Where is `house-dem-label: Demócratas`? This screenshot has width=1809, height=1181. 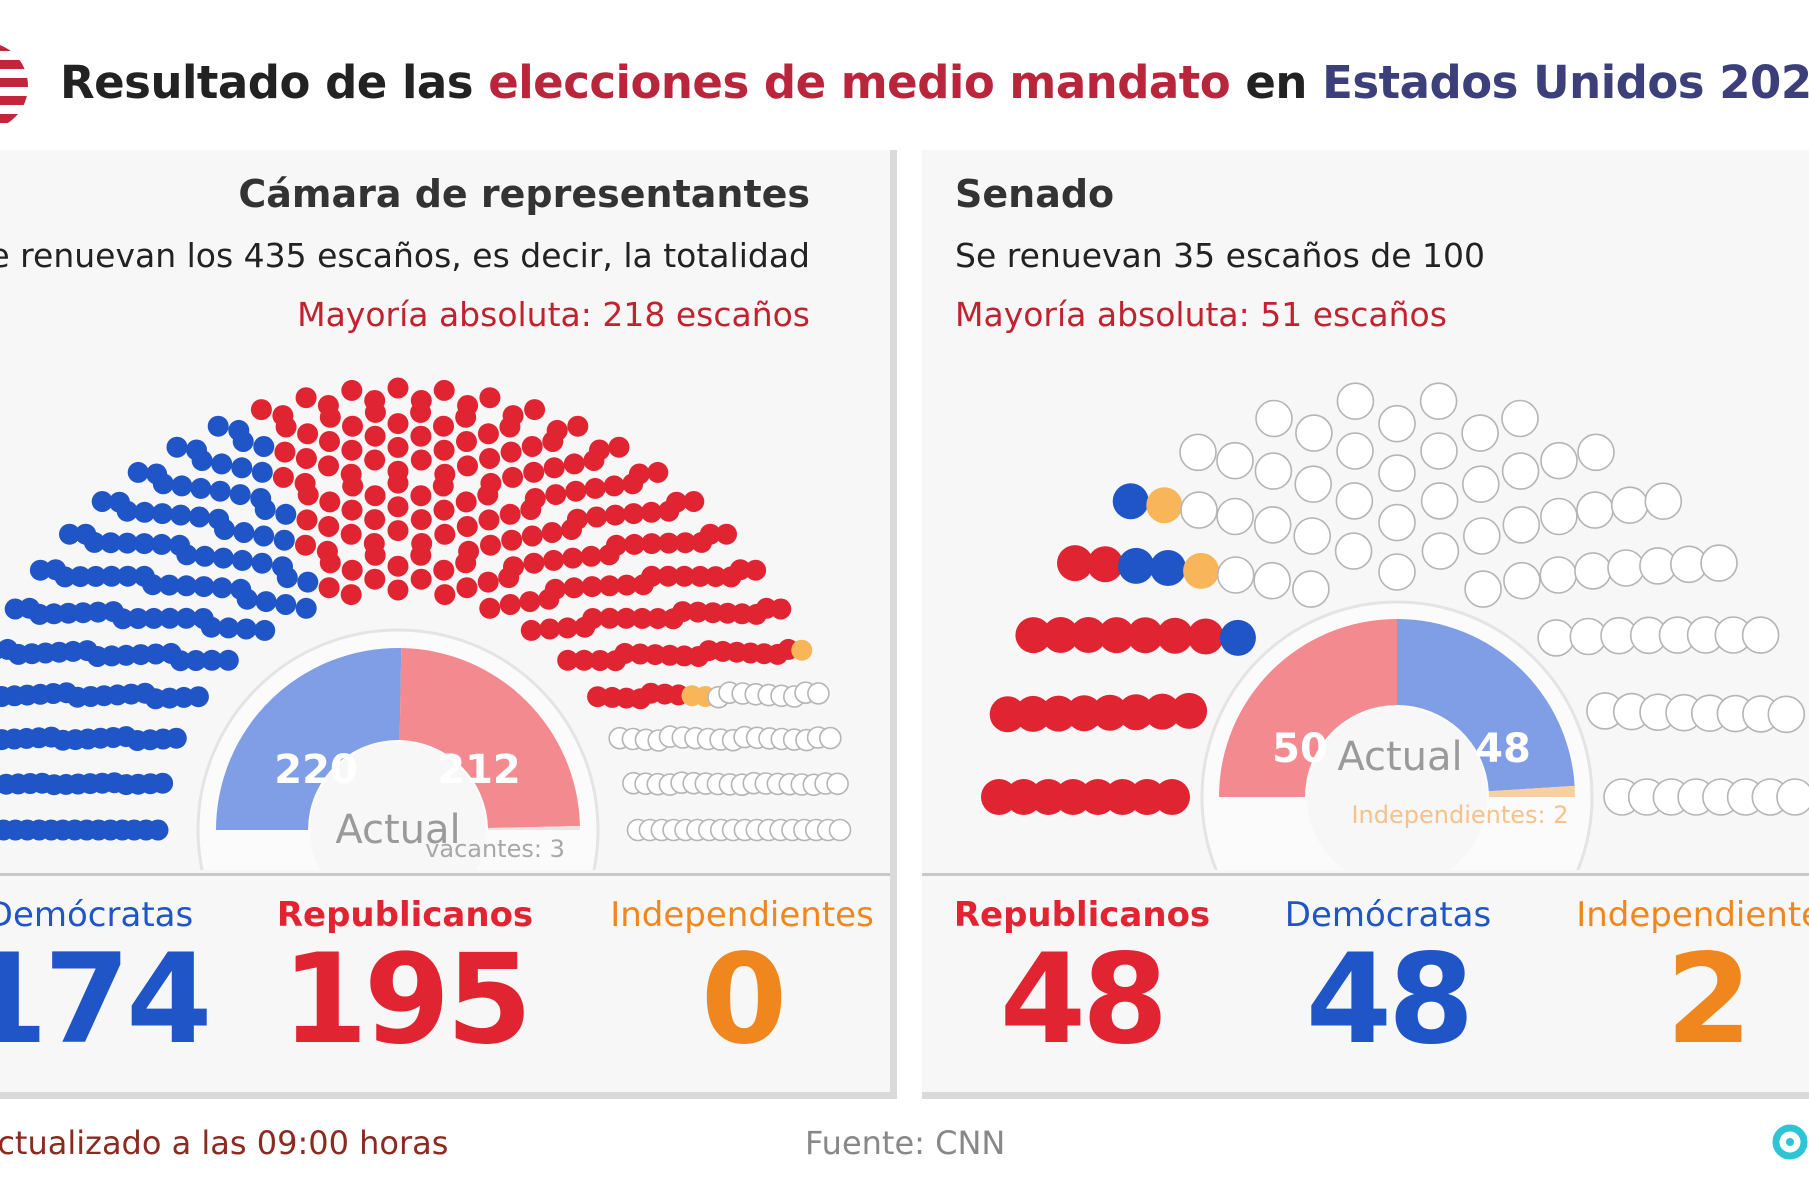
house-dem-label: Demócratas is located at coordinates (97, 915).